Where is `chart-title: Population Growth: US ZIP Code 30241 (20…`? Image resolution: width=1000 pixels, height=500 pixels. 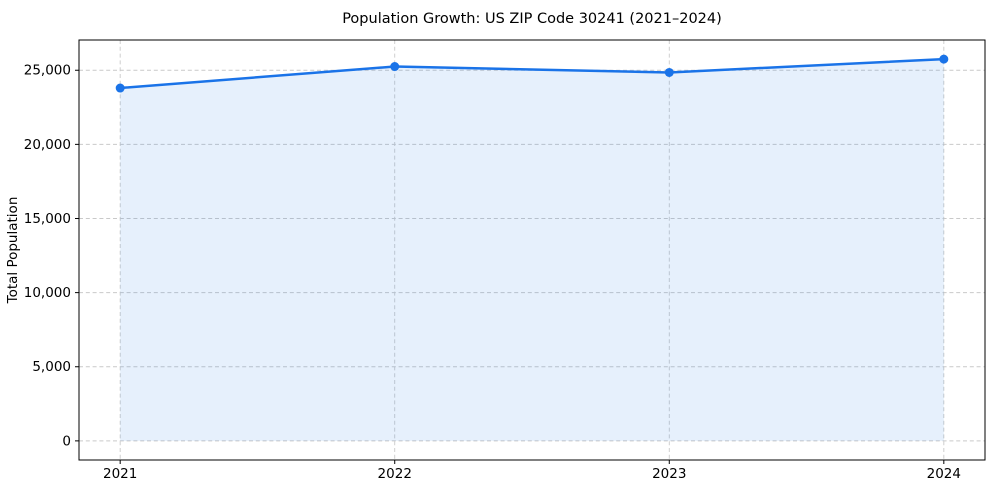
chart-title: Population Growth: US ZIP Code 30241 (20… is located at coordinates (532, 19).